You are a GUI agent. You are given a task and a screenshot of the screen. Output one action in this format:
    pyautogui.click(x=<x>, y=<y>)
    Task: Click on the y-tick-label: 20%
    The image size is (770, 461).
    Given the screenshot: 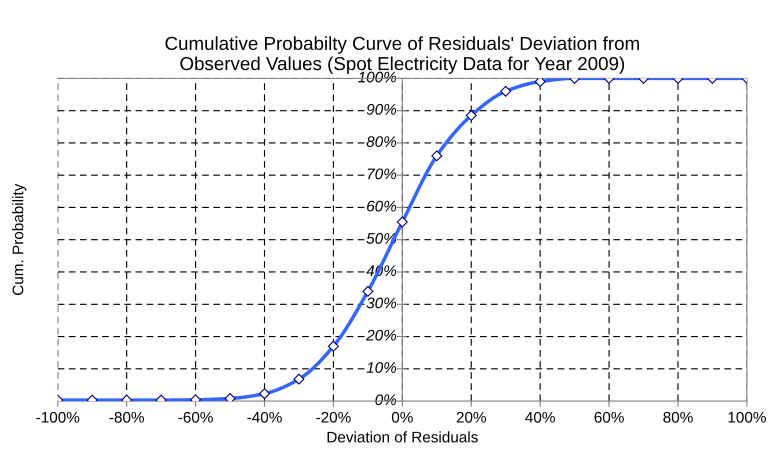 What is the action you would take?
    pyautogui.click(x=381, y=335)
    